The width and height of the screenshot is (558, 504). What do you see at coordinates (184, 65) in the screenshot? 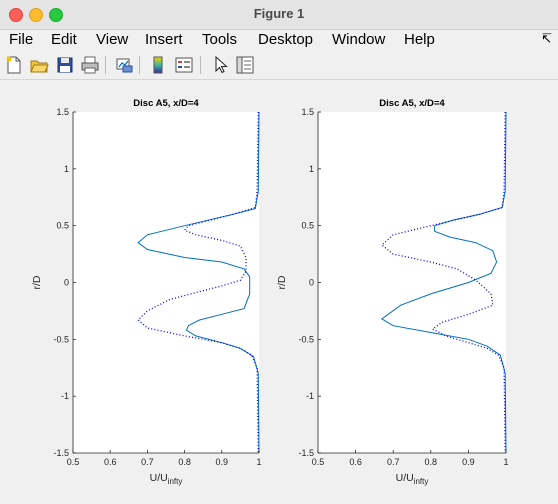
I see `legend-icon` at bounding box center [184, 65].